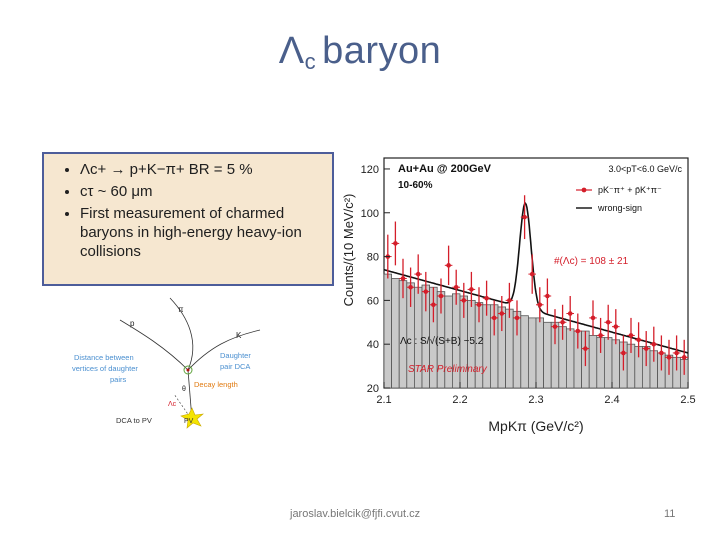  What do you see at coordinates (442, 341) in the screenshot?
I see `significance-annotation: Λc : S/√(S+B) ~5.2` at bounding box center [442, 341].